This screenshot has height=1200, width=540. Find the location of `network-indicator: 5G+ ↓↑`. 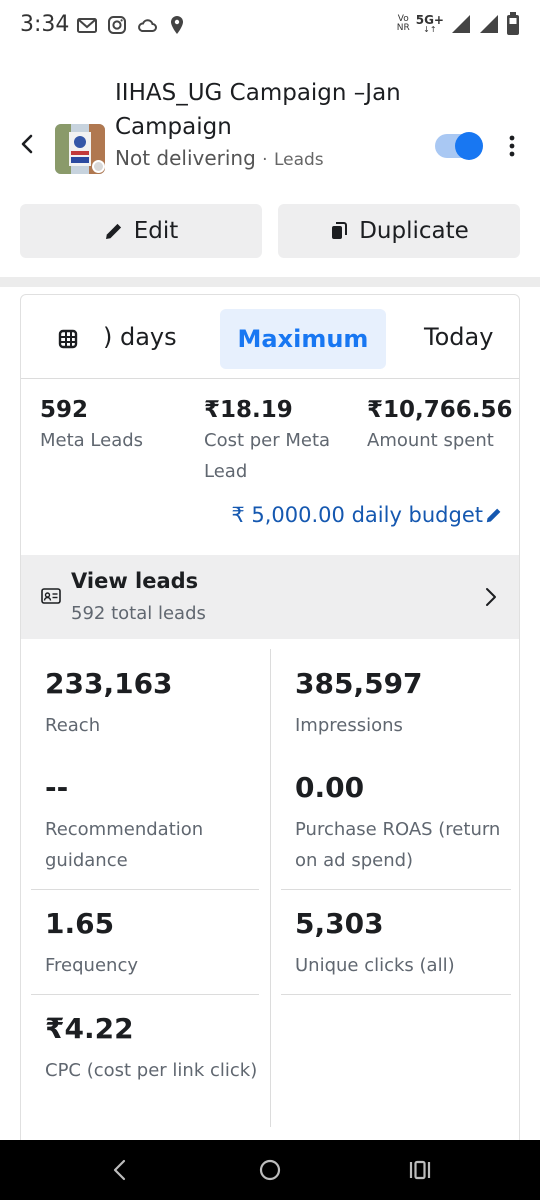

network-indicator: 5G+ ↓↑ is located at coordinates (429, 23).